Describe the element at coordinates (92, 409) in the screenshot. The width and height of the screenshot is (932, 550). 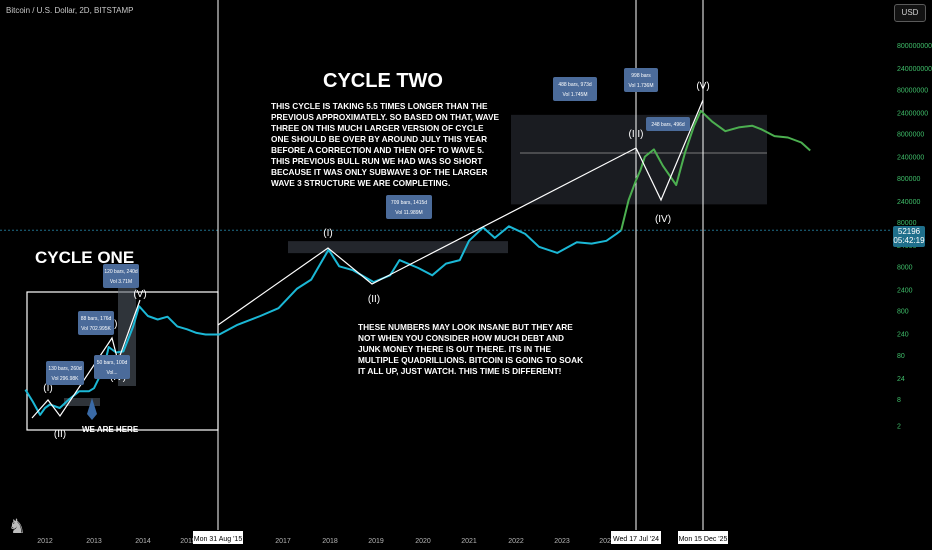
I see `we-are-here-arrow-icon` at that location.